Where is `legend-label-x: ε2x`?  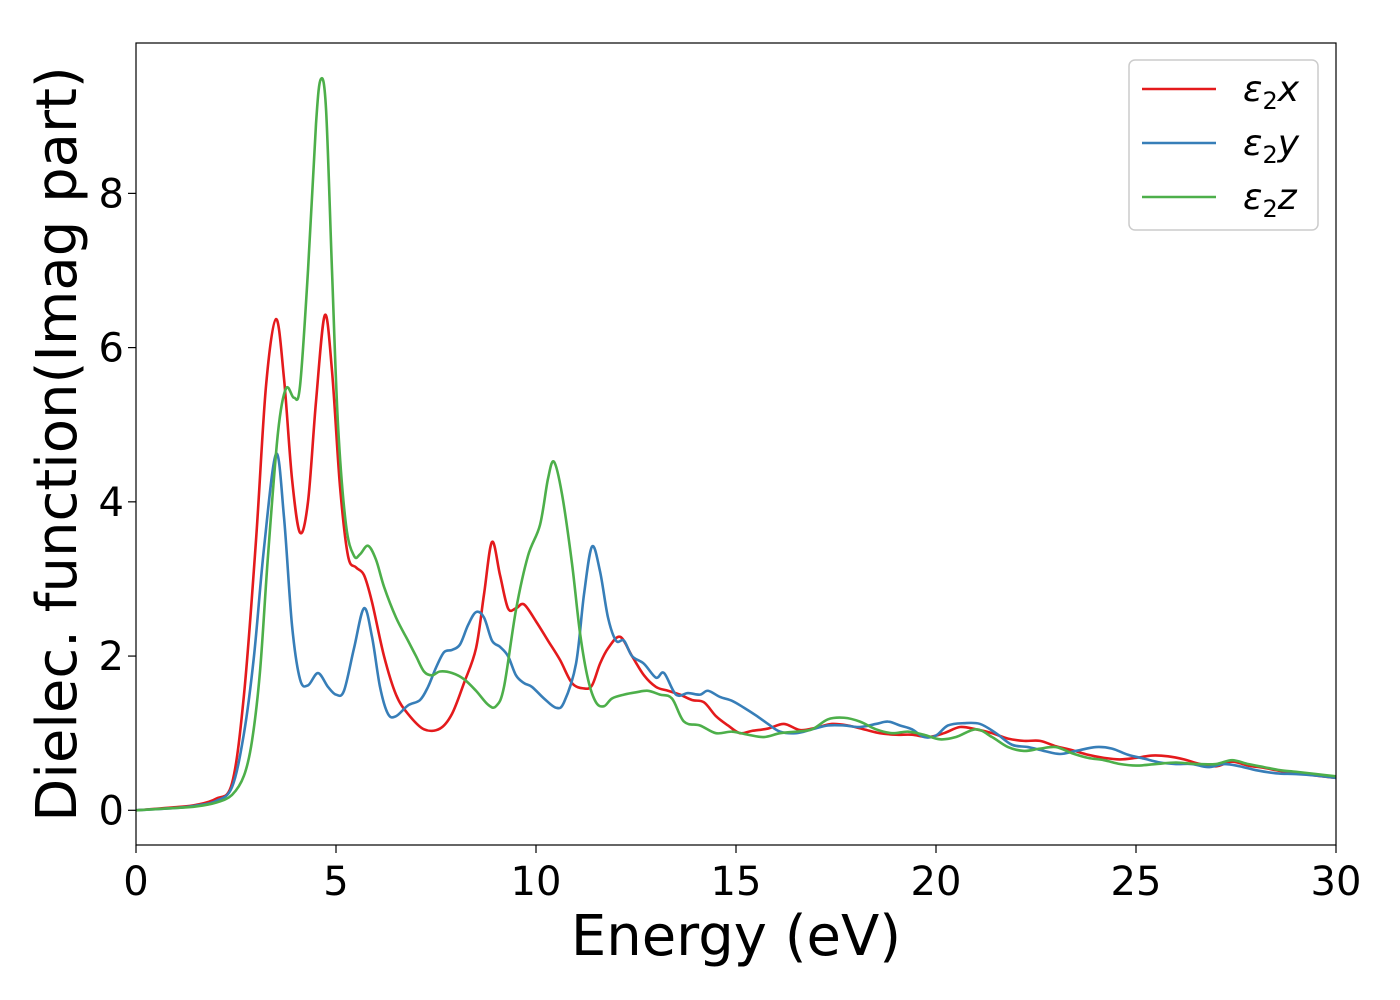
legend-label-x: ε2x is located at coordinates (1271, 92).